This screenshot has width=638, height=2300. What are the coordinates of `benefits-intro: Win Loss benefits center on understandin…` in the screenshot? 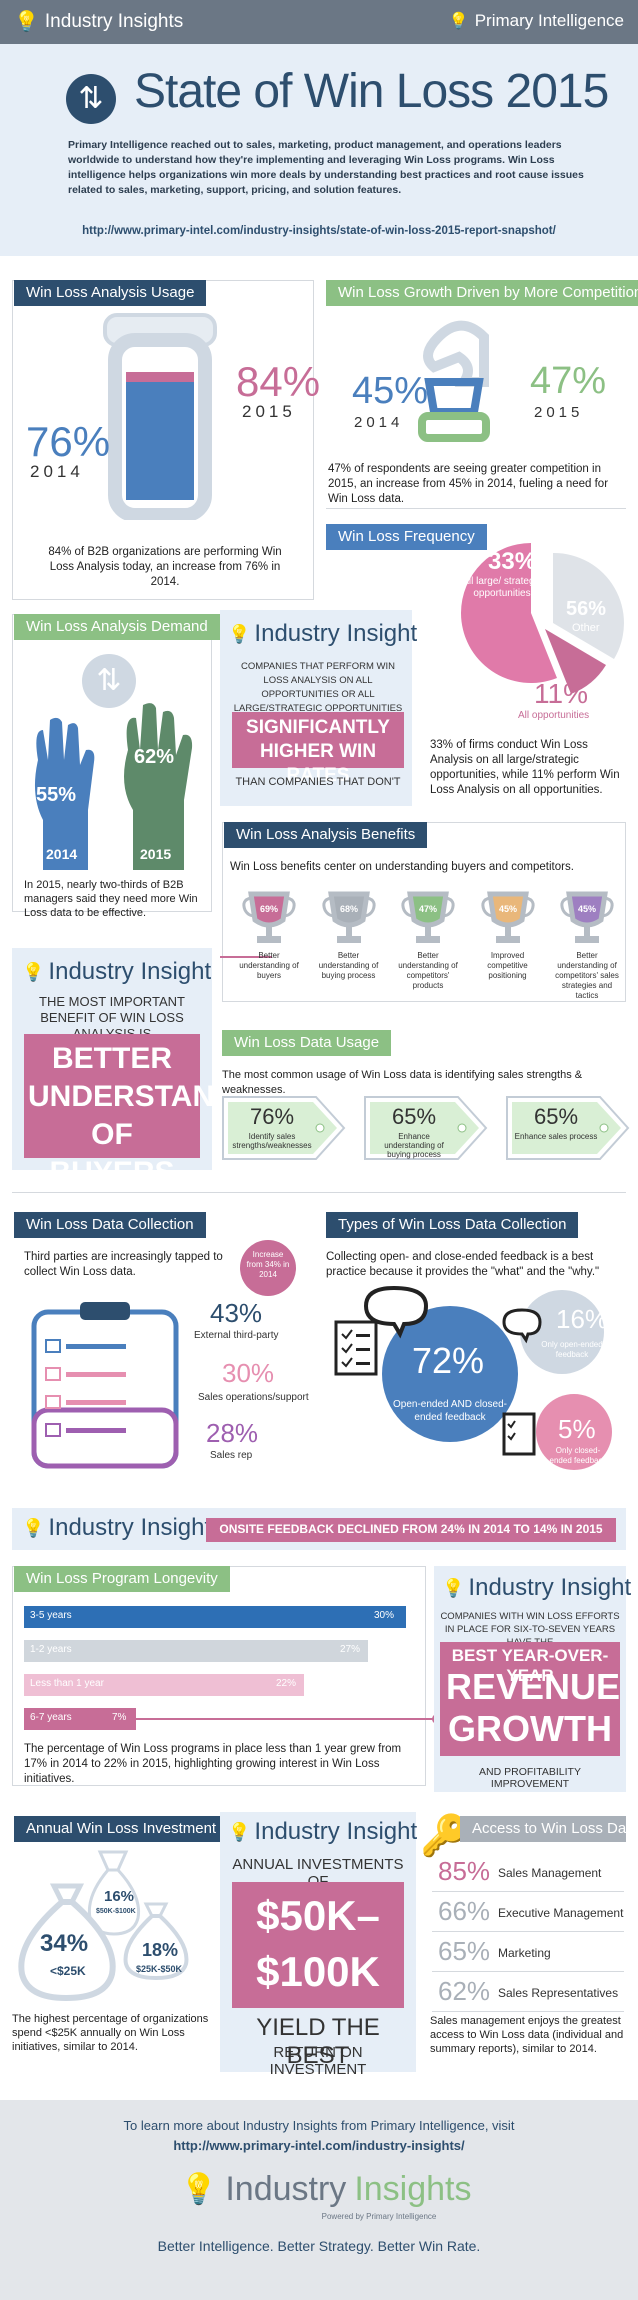 It's located at (402, 867).